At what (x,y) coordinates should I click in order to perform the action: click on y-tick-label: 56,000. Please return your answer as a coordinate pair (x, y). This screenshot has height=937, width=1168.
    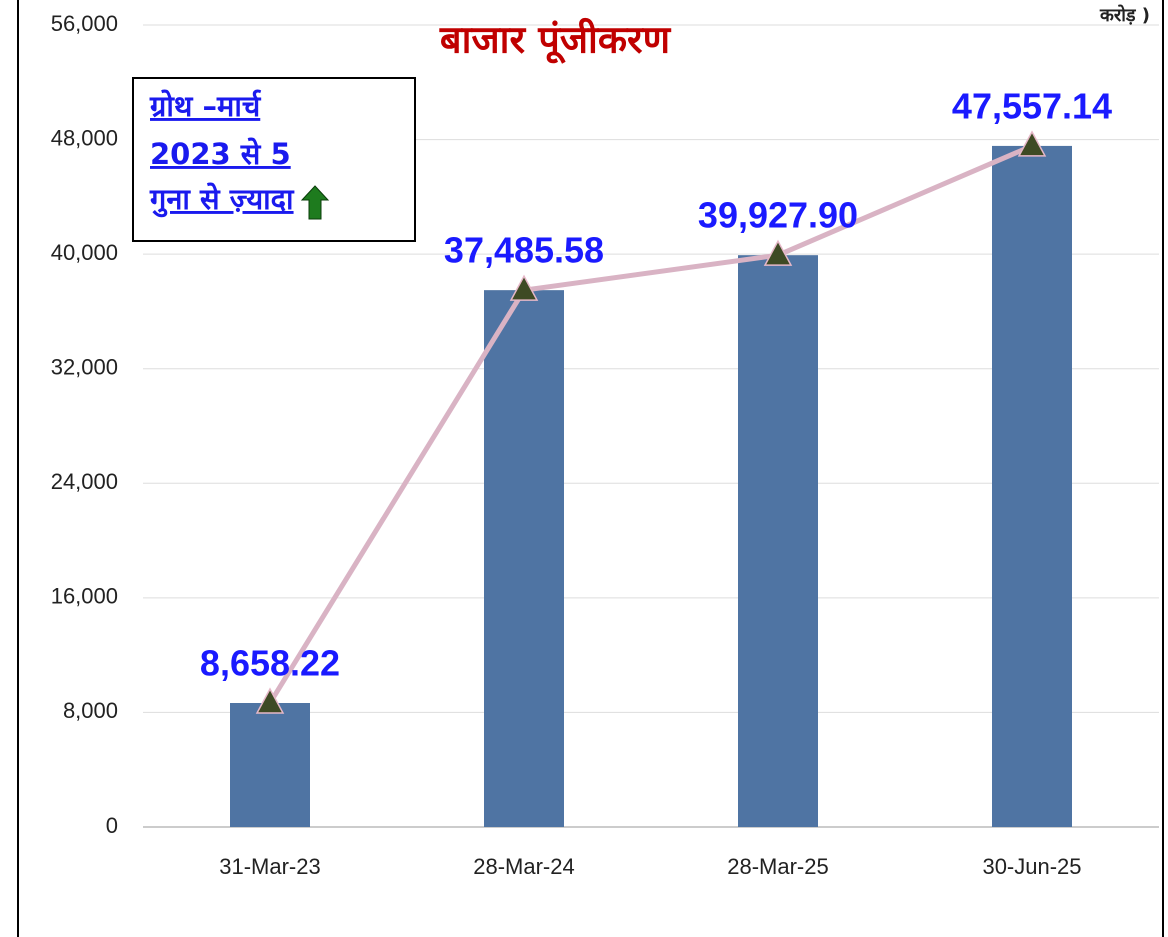
    Looking at the image, I should click on (84, 23).